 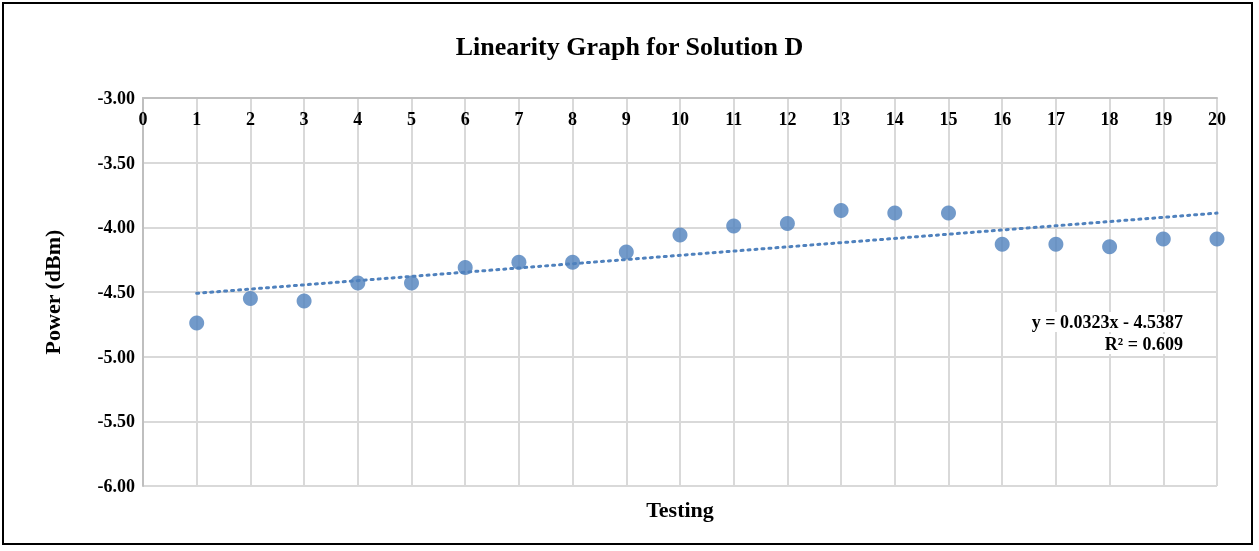 I want to click on x-tick-label: 1, so click(x=197, y=119).